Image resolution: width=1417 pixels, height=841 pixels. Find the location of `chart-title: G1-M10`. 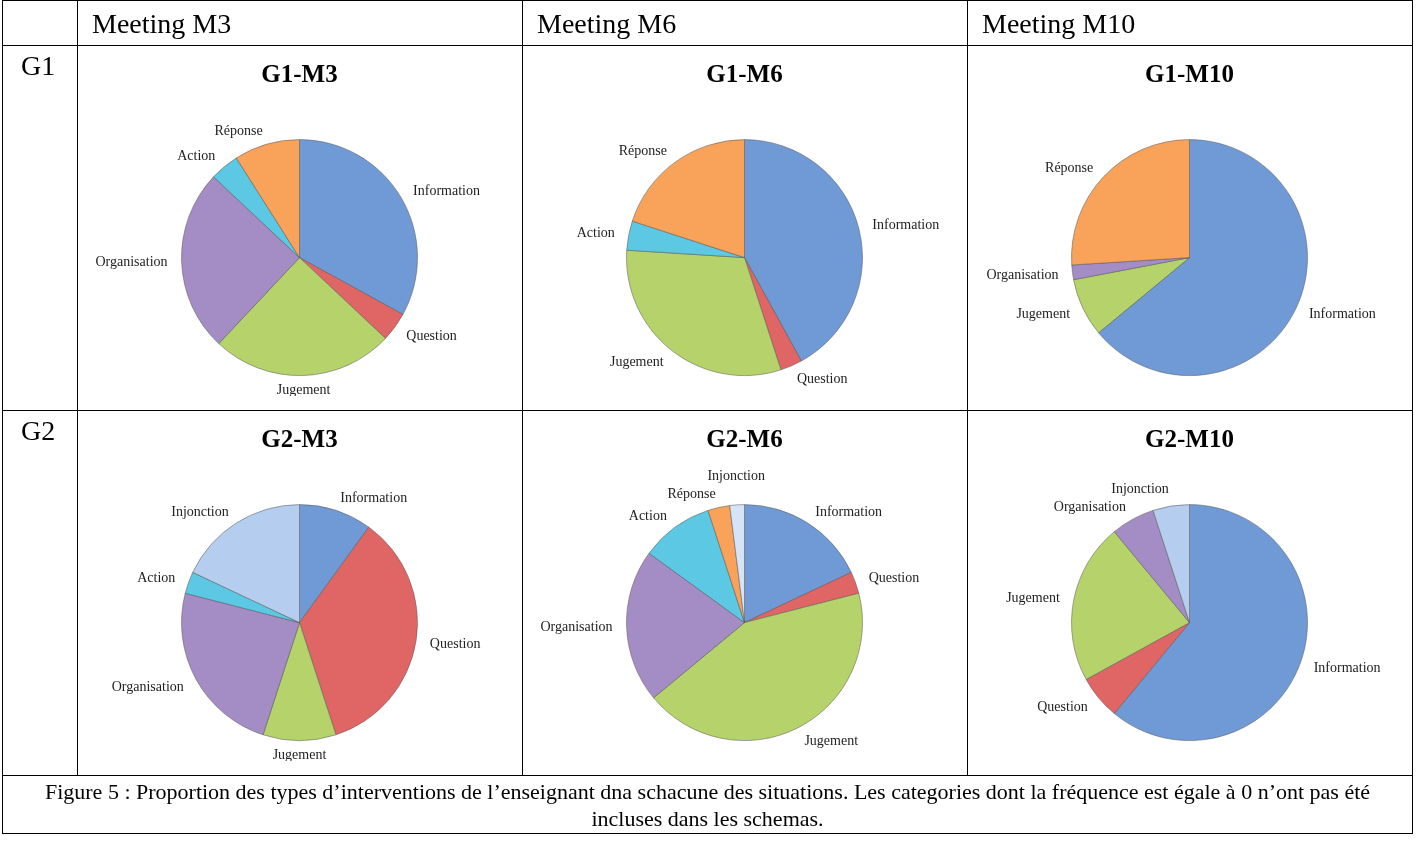

chart-title: G1-M10 is located at coordinates (1189, 74).